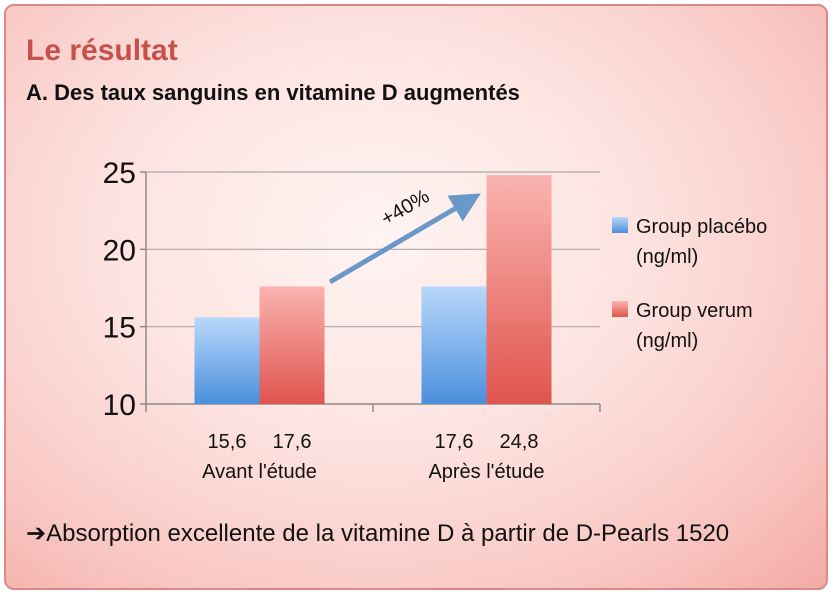 Image resolution: width=838 pixels, height=602 pixels. What do you see at coordinates (702, 242) in the screenshot?
I see `legend-label-placebo: Group placébo (ng/ml)` at bounding box center [702, 242].